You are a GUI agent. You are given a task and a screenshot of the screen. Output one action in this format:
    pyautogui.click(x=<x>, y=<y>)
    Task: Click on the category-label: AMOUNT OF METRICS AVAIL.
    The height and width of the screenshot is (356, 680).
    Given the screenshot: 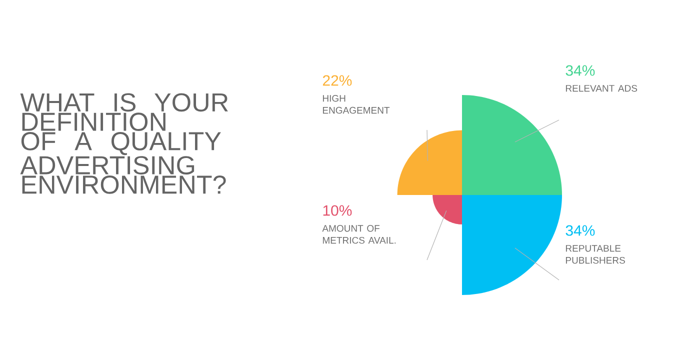 What is the action you would take?
    pyautogui.click(x=359, y=234)
    